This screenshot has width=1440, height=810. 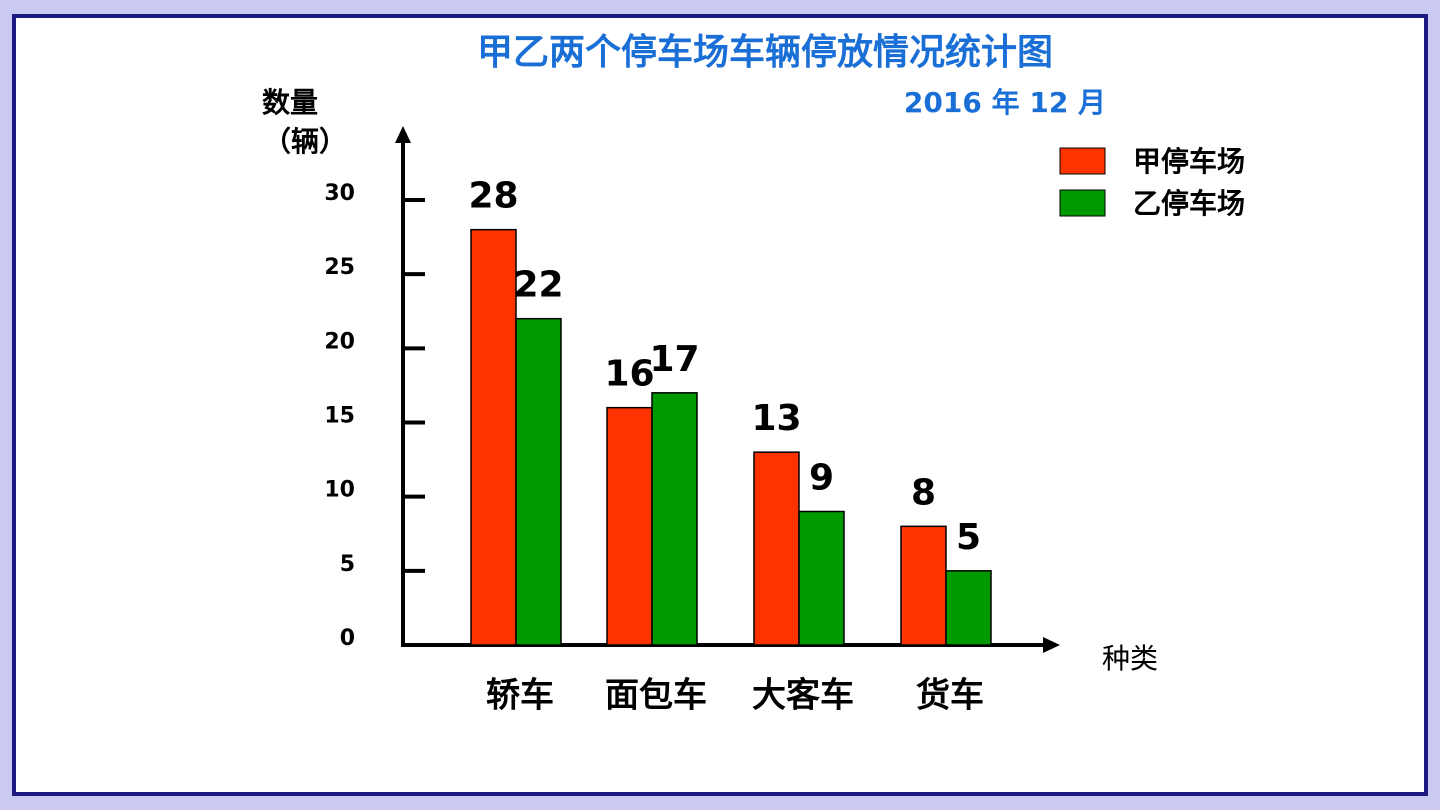 I want to click on value-label: 28, so click(x=493, y=196).